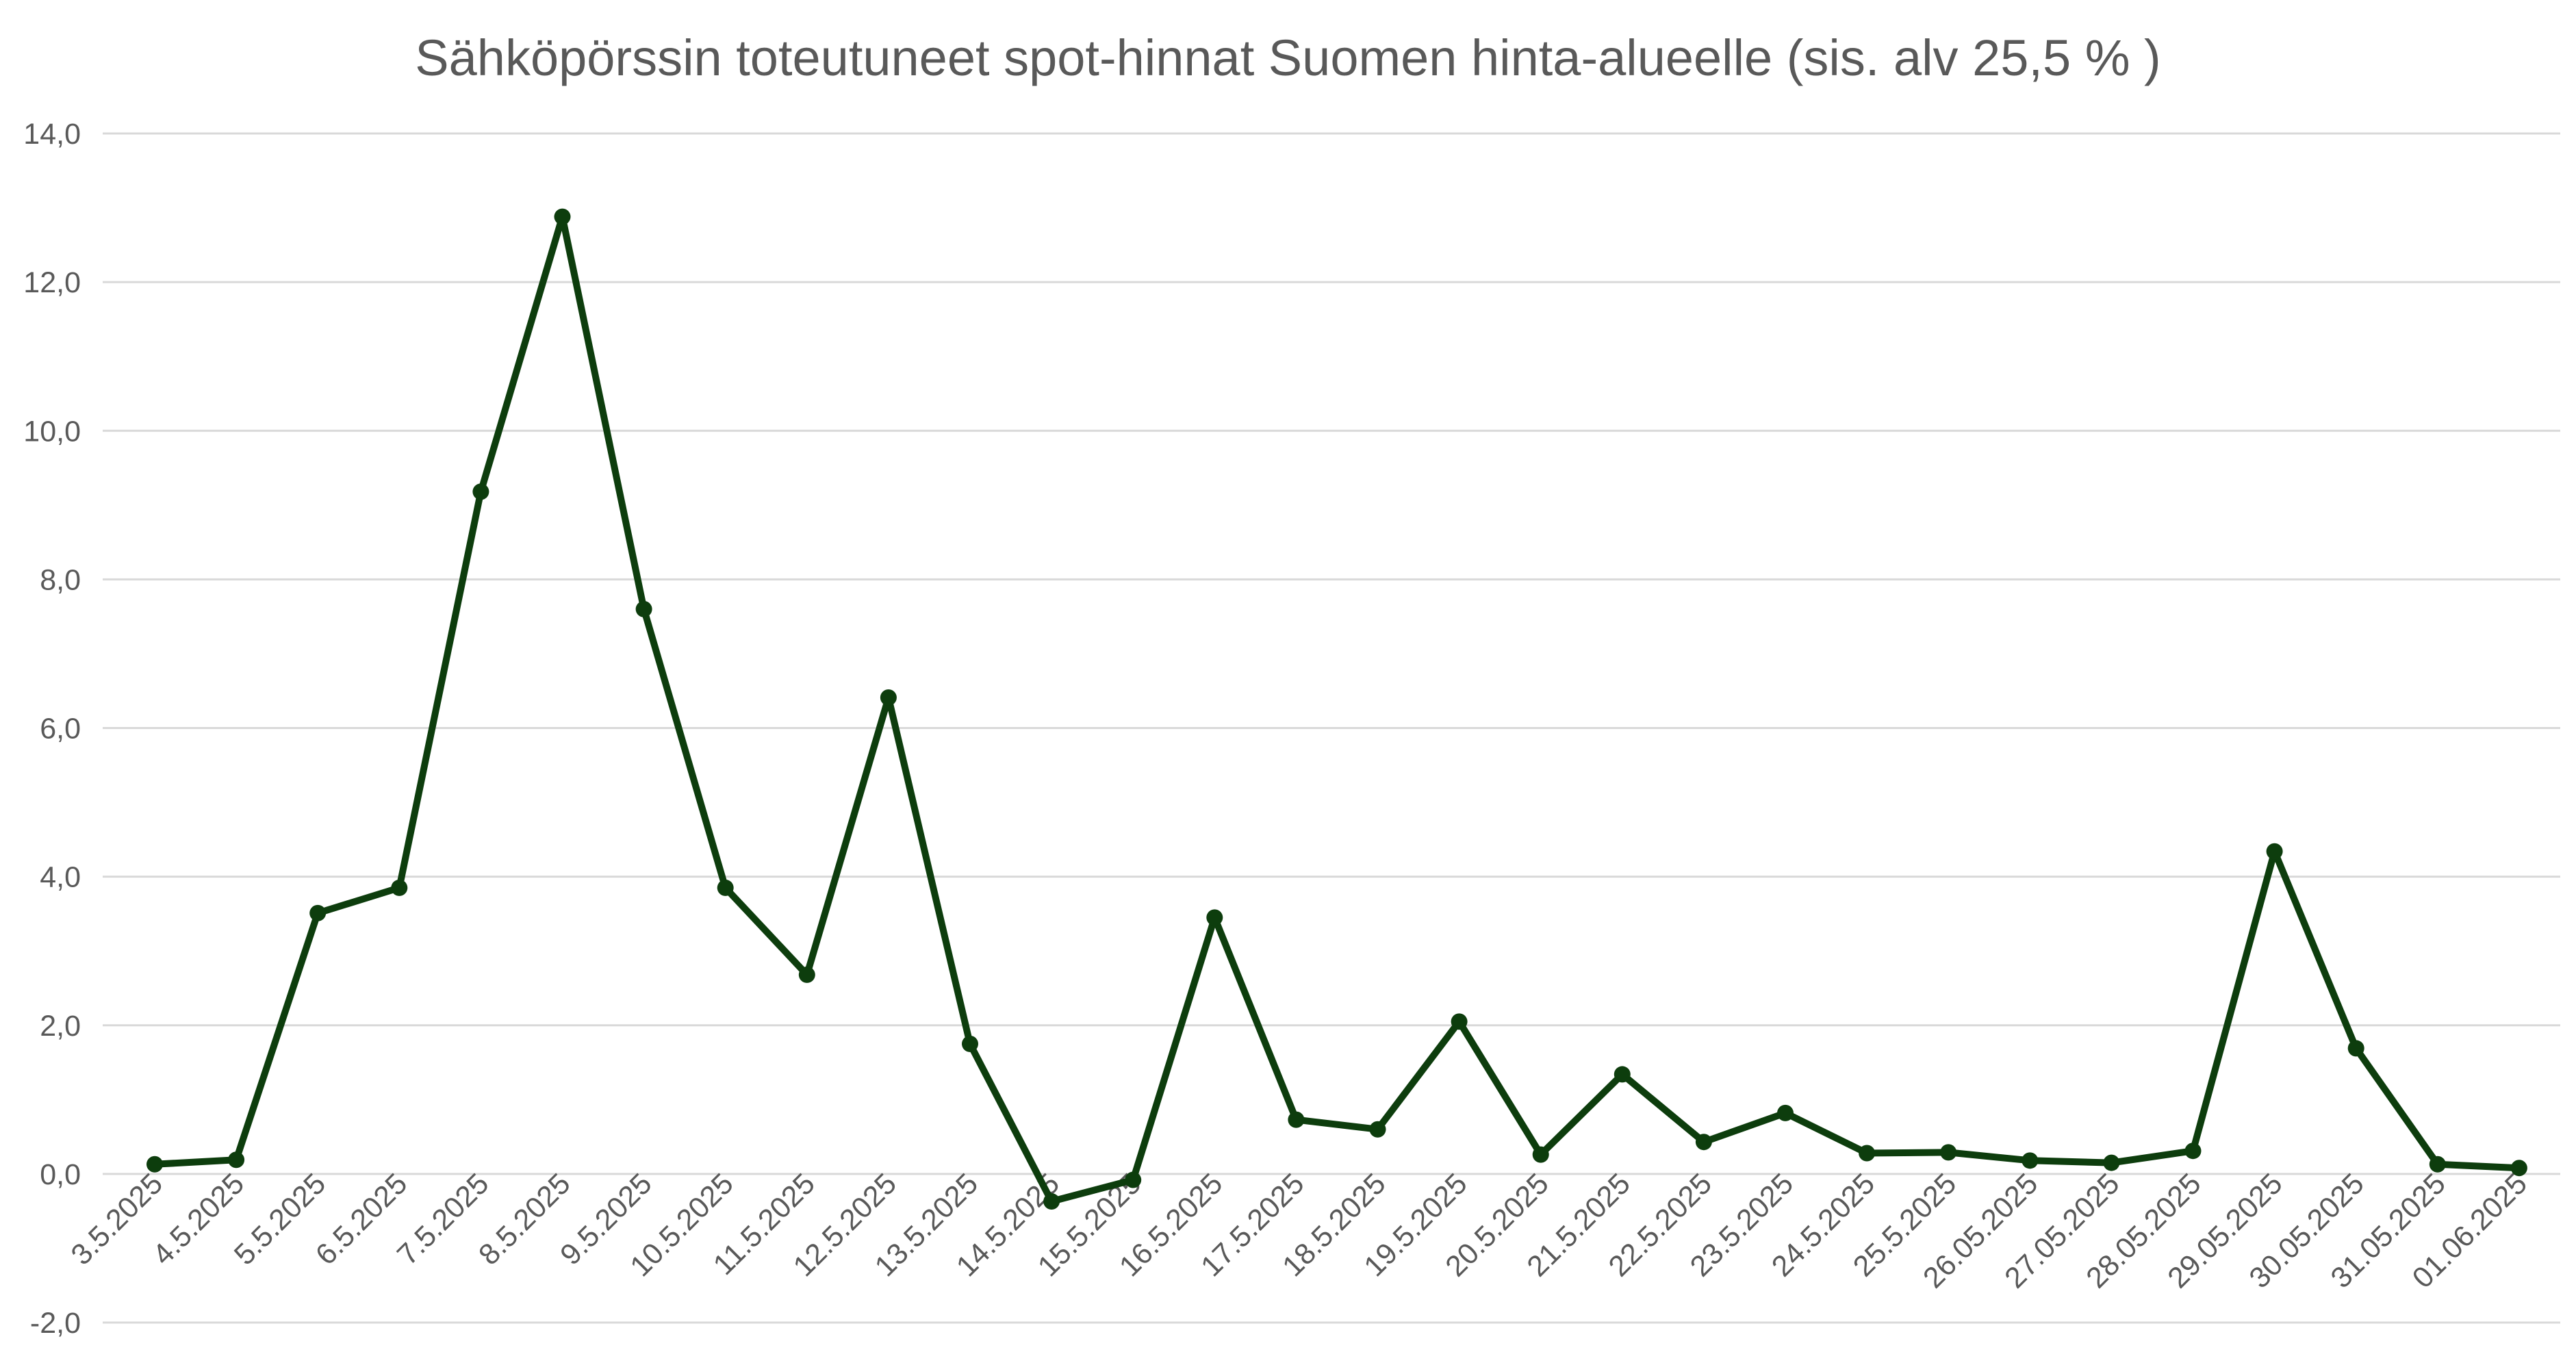 The image size is (2576, 1352). I want to click on y-tick-label: 8,0, so click(60, 580).